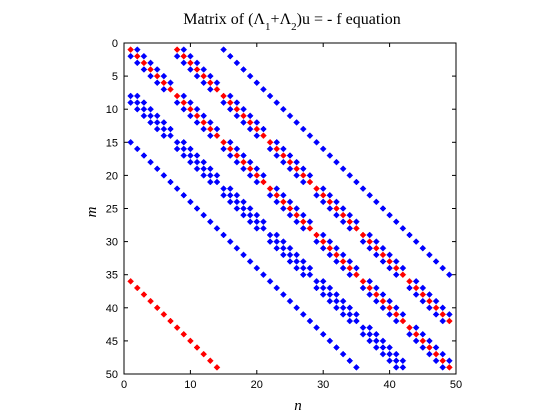 The height and width of the screenshot is (420, 560). I want to click on x-tick-label: 40, so click(389, 385).